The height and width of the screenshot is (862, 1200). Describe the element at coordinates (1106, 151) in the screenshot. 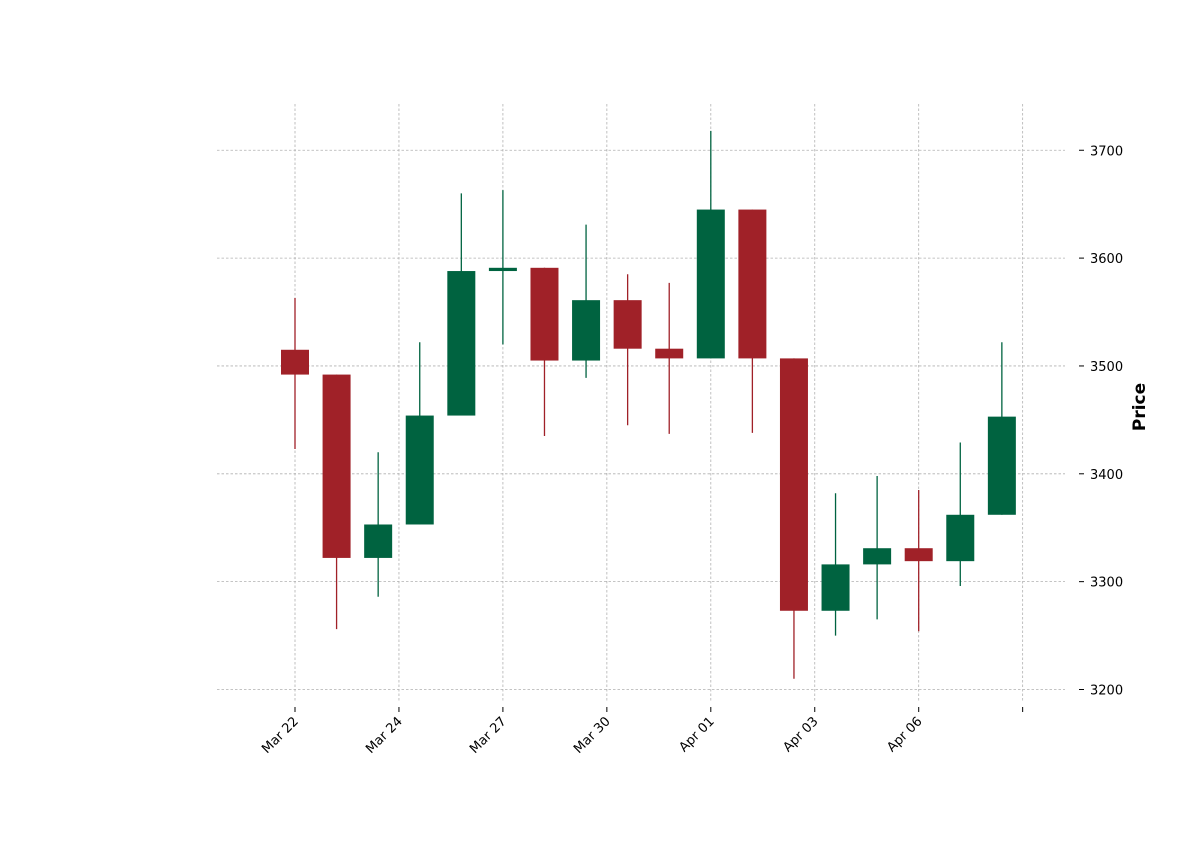

I see `y-tick-label: 3700` at that location.